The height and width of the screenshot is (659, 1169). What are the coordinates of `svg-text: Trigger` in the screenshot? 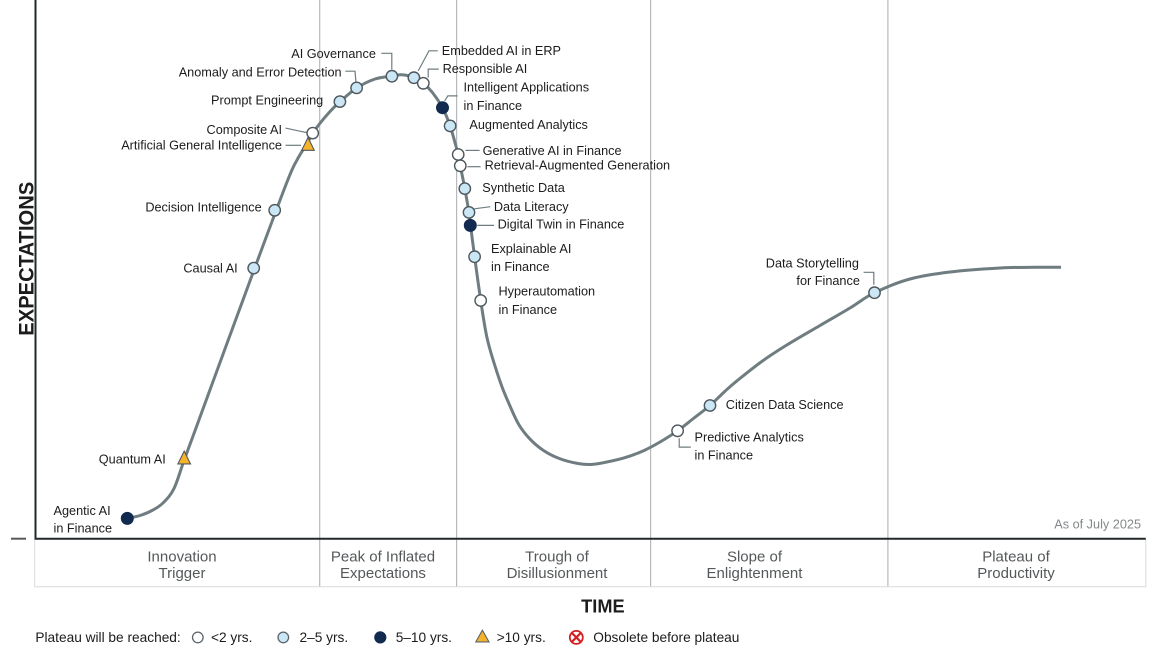 It's located at (182, 573).